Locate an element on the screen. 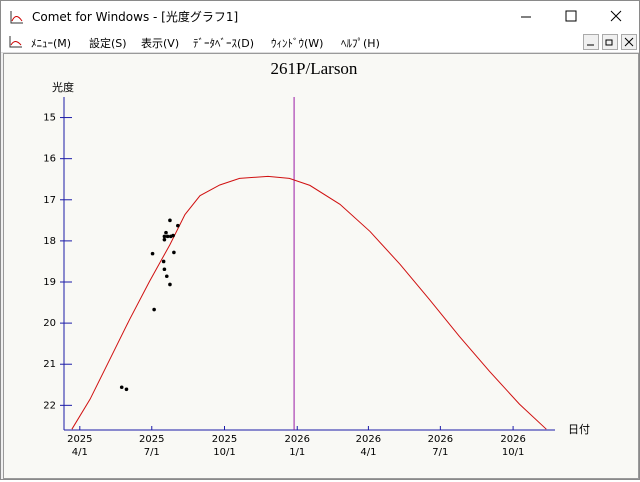  menu-item: ﾍﾙﾌﾟ(H) is located at coordinates (360, 43).